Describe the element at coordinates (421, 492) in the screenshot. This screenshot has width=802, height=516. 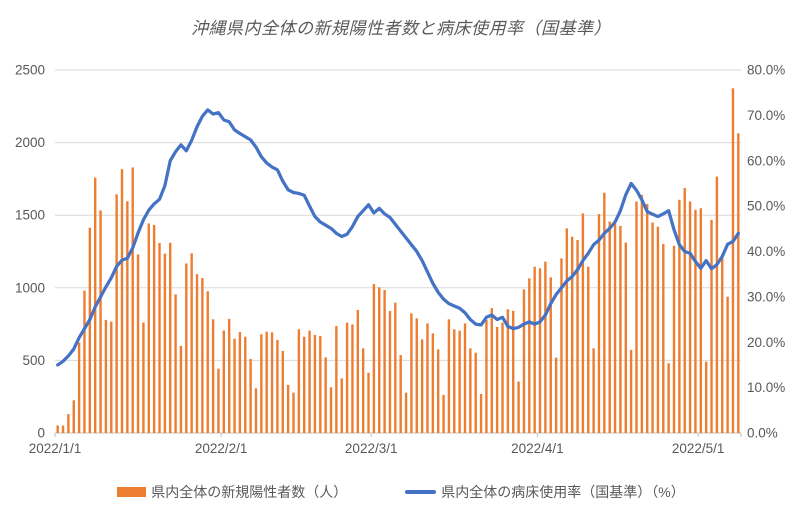
I see `line-series-swatch-icon` at that location.